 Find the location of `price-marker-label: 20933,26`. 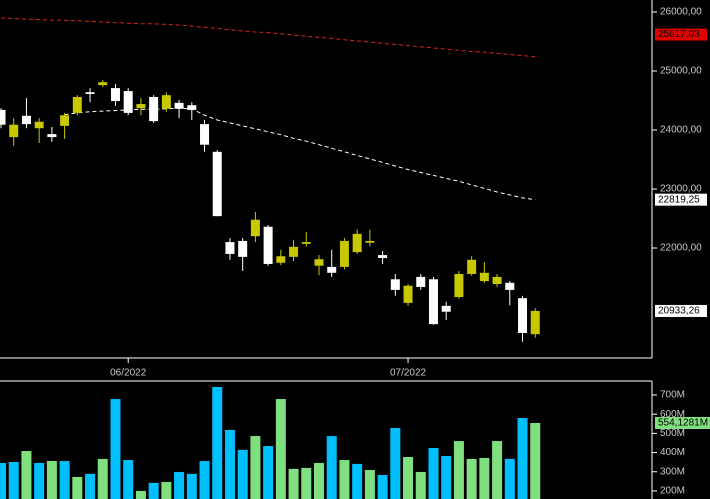

price-marker-label: 20933,26 is located at coordinates (679, 311).